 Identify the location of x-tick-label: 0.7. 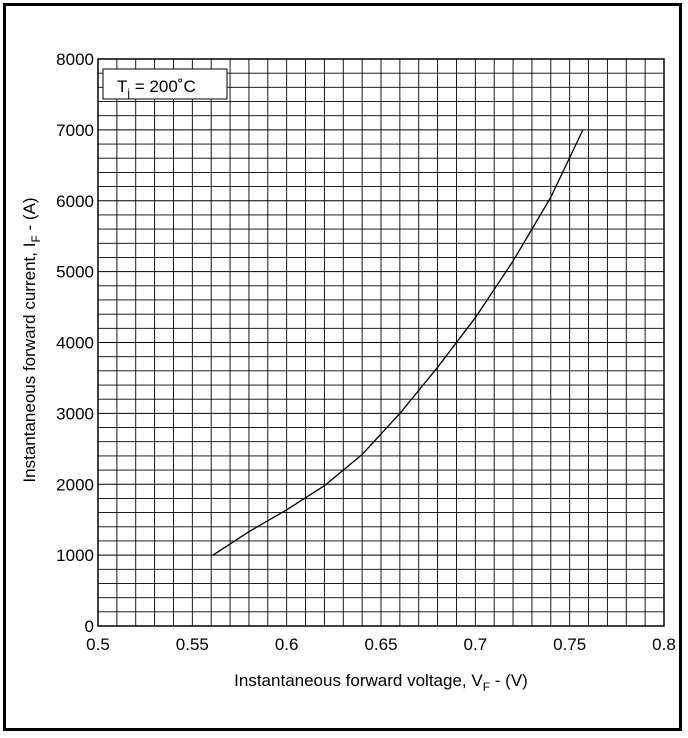
(476, 644).